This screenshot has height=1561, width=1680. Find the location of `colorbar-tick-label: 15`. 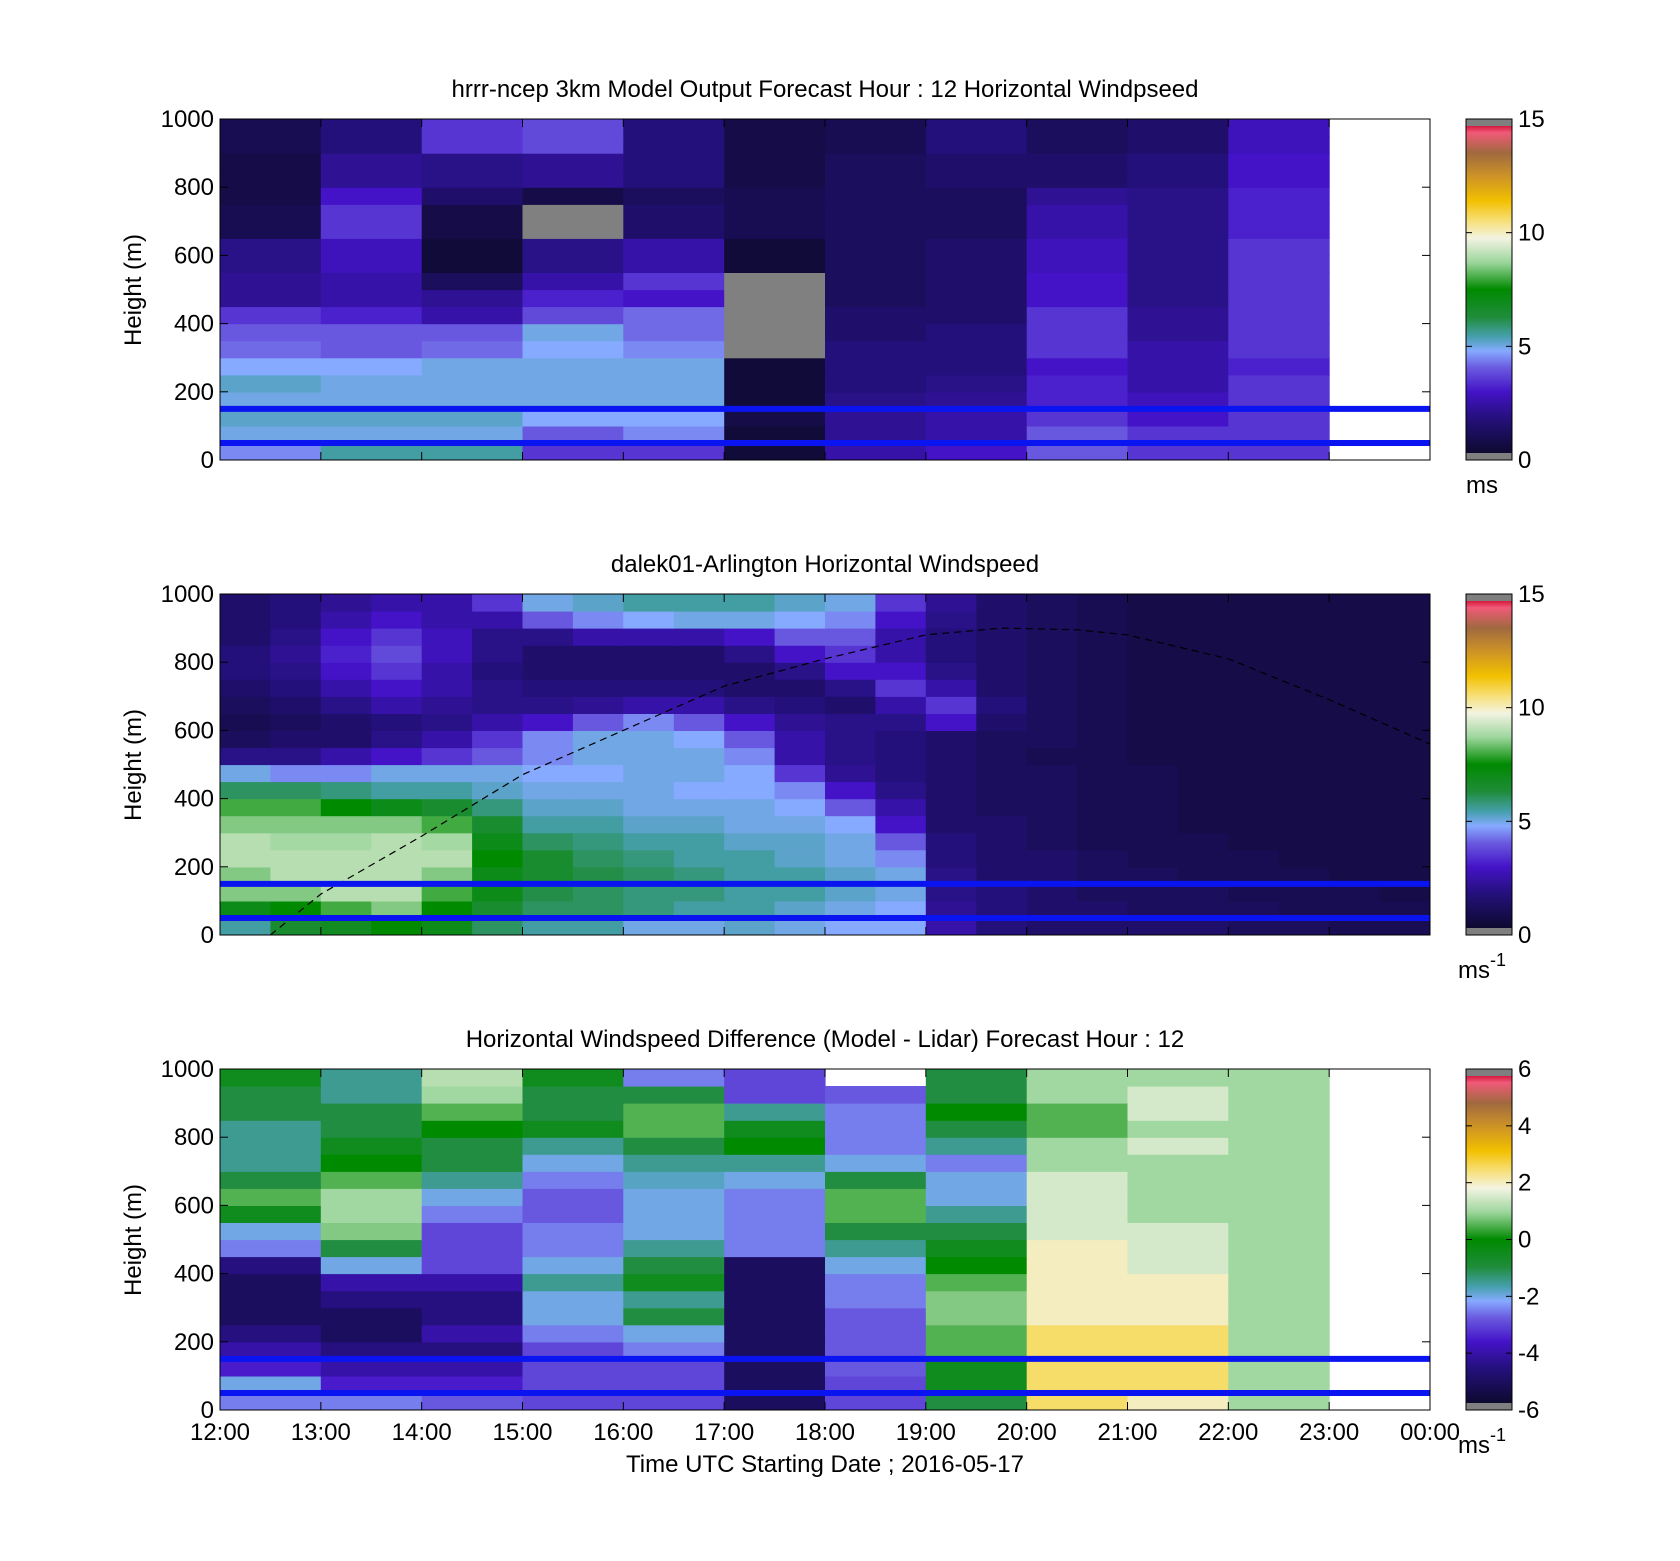

colorbar-tick-label: 15 is located at coordinates (1531, 119).